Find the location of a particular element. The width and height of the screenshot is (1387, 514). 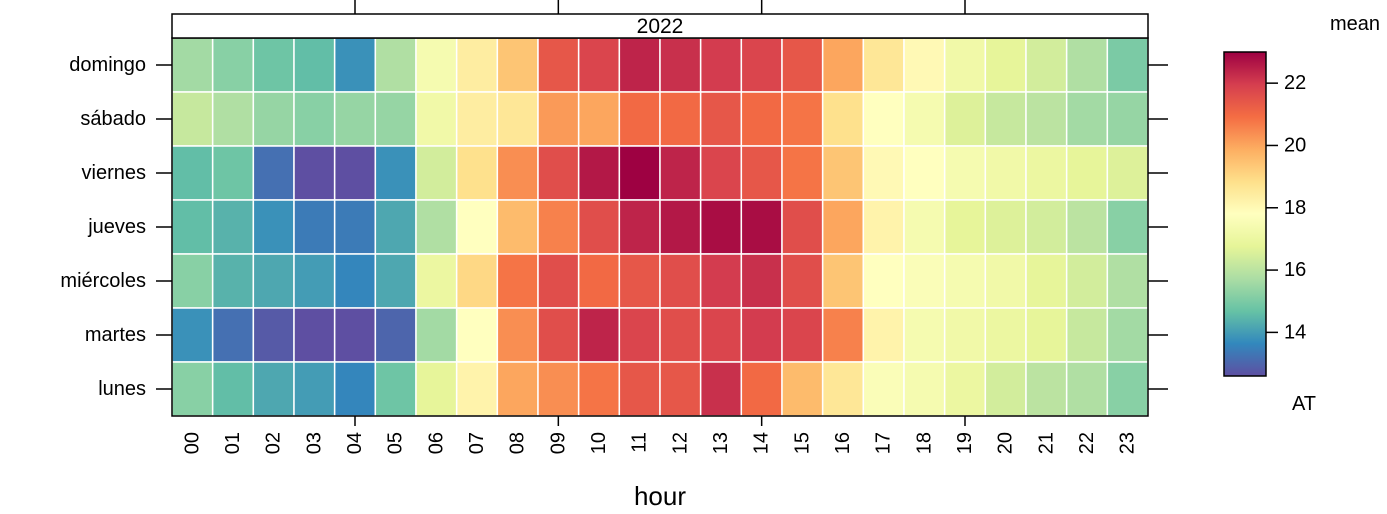

x-tick-label: 21 is located at coordinates (1046, 443).